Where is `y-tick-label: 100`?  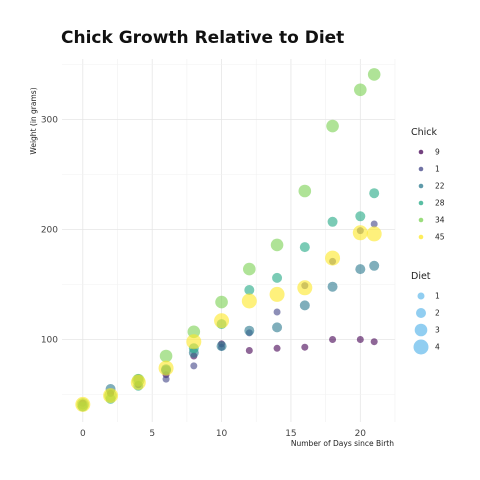 y-tick-label: 100 is located at coordinates (49, 341).